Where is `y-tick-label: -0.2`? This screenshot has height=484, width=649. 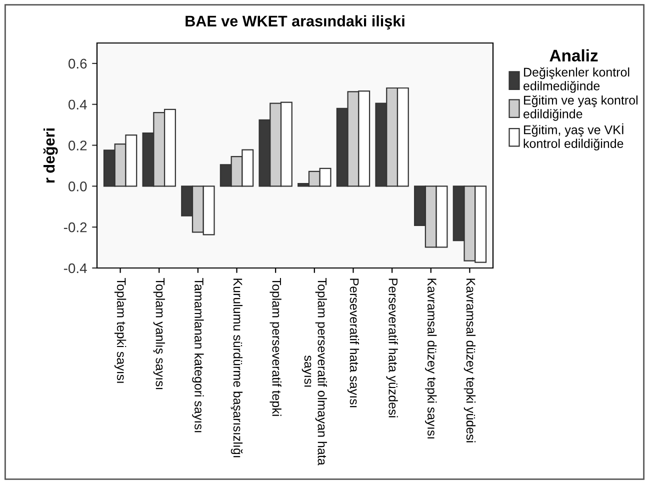
y-tick-label: -0.2 is located at coordinates (75, 227).